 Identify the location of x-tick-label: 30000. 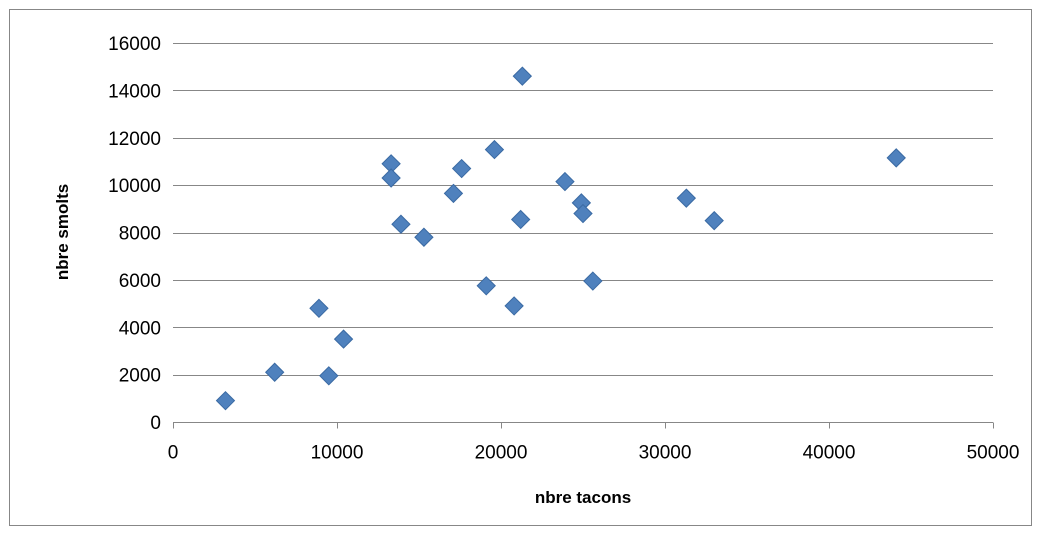
(665, 453).